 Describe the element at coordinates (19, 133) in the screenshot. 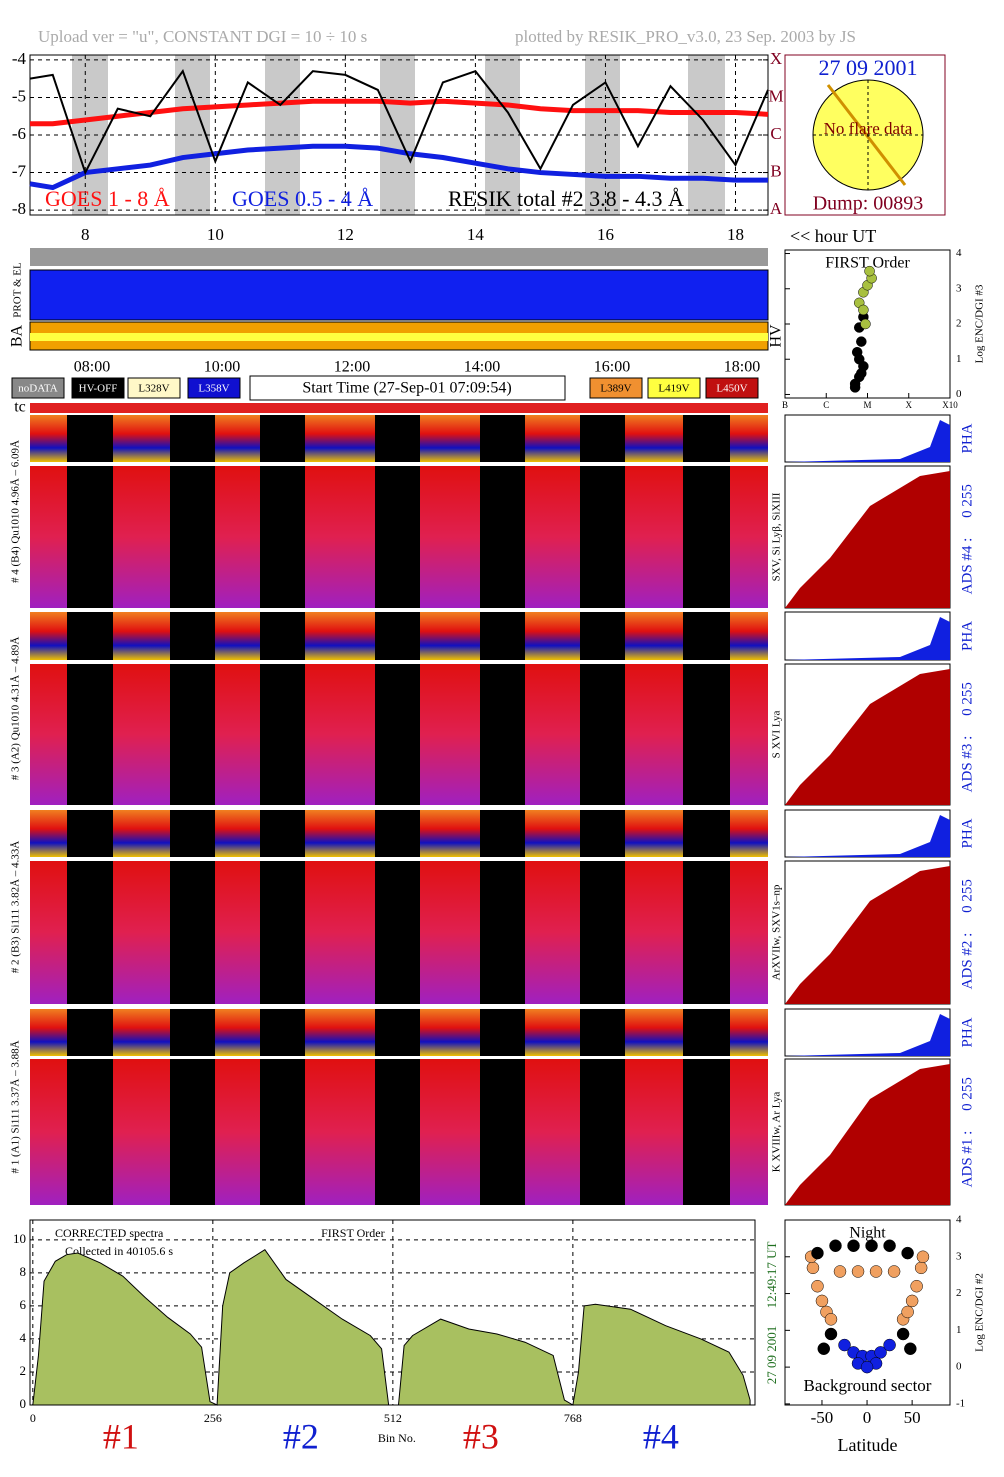

I see `y-tick-label: -6` at that location.